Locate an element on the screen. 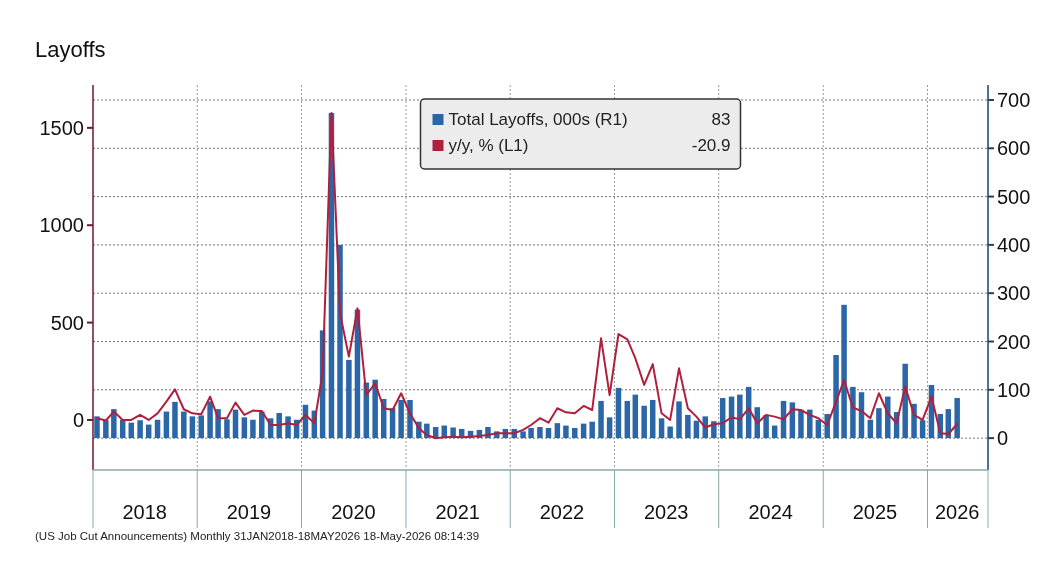  x-tick-label: 2024 is located at coordinates (770, 512).